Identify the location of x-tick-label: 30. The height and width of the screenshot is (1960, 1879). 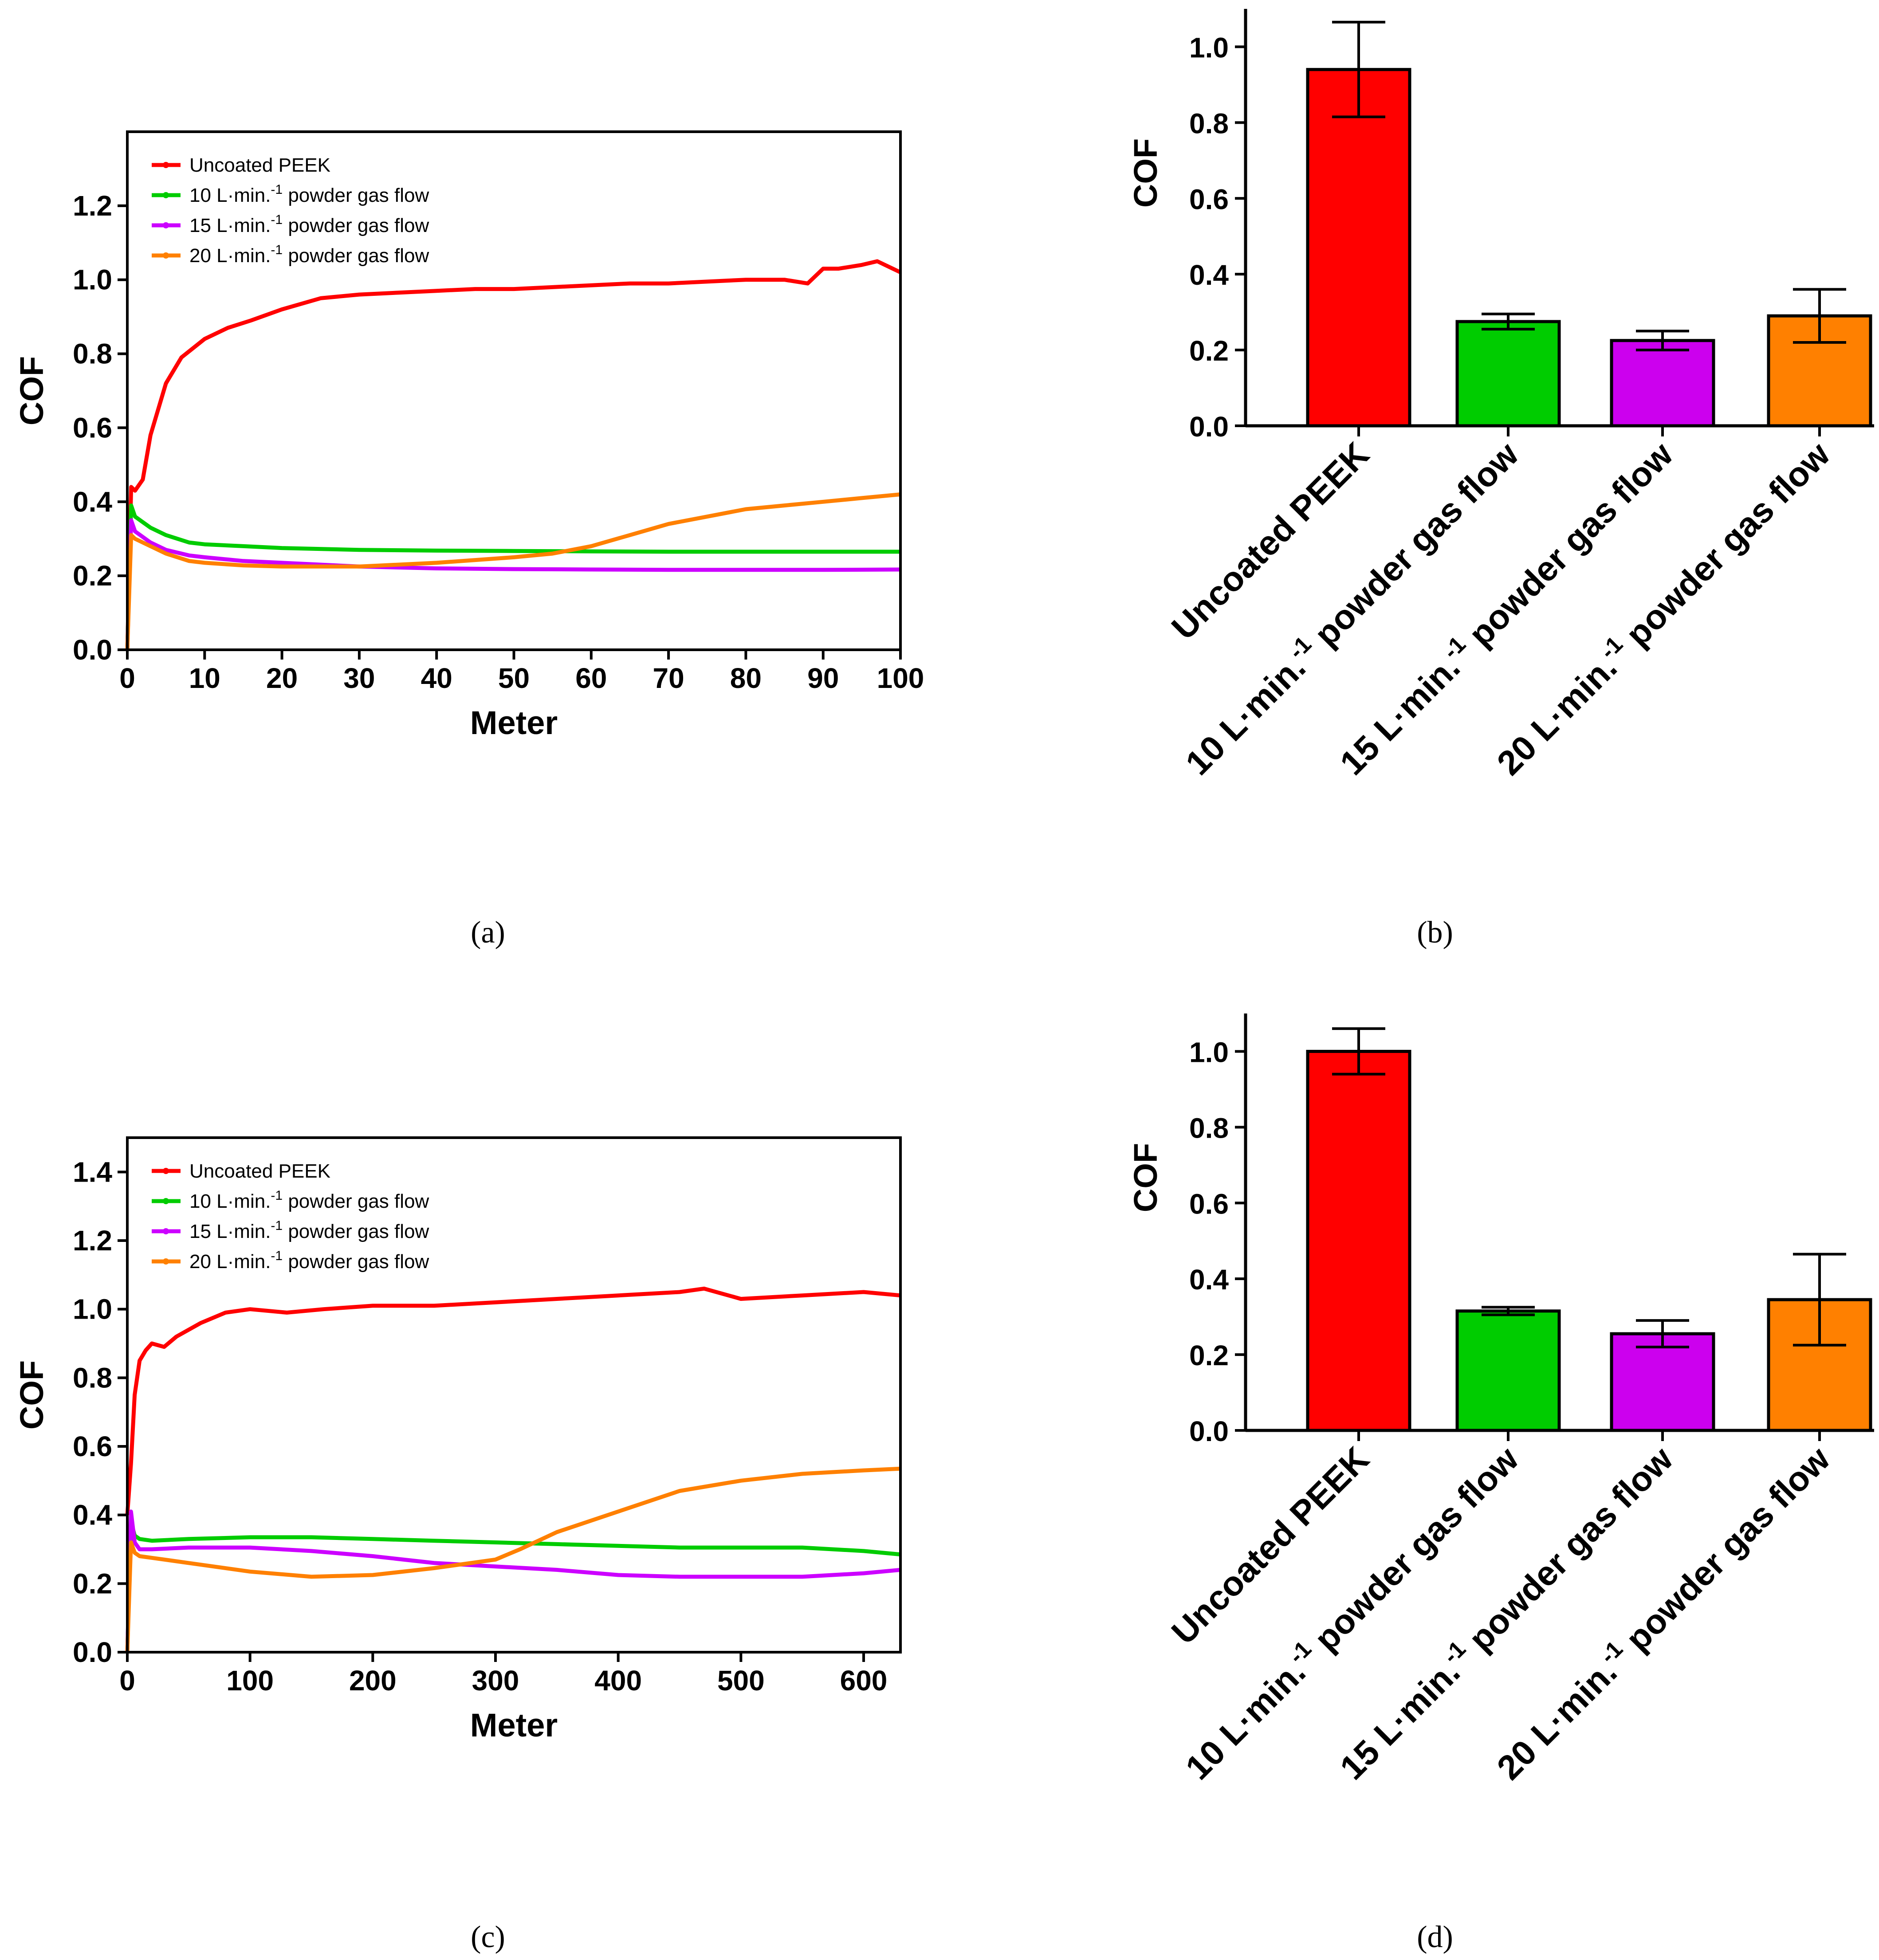
(359, 678).